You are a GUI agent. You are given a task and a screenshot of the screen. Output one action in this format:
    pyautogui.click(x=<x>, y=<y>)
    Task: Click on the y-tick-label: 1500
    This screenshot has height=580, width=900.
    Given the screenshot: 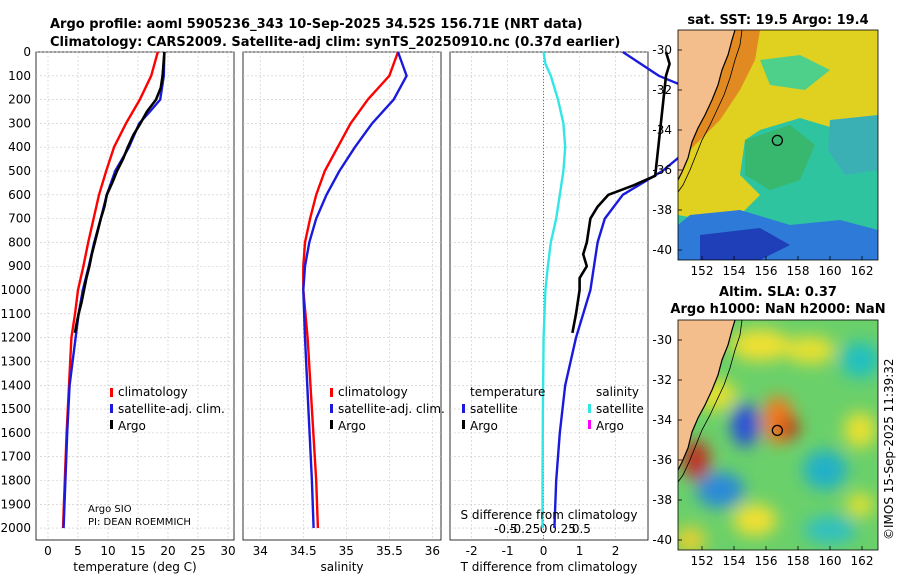 What is the action you would take?
    pyautogui.click(x=15, y=409)
    